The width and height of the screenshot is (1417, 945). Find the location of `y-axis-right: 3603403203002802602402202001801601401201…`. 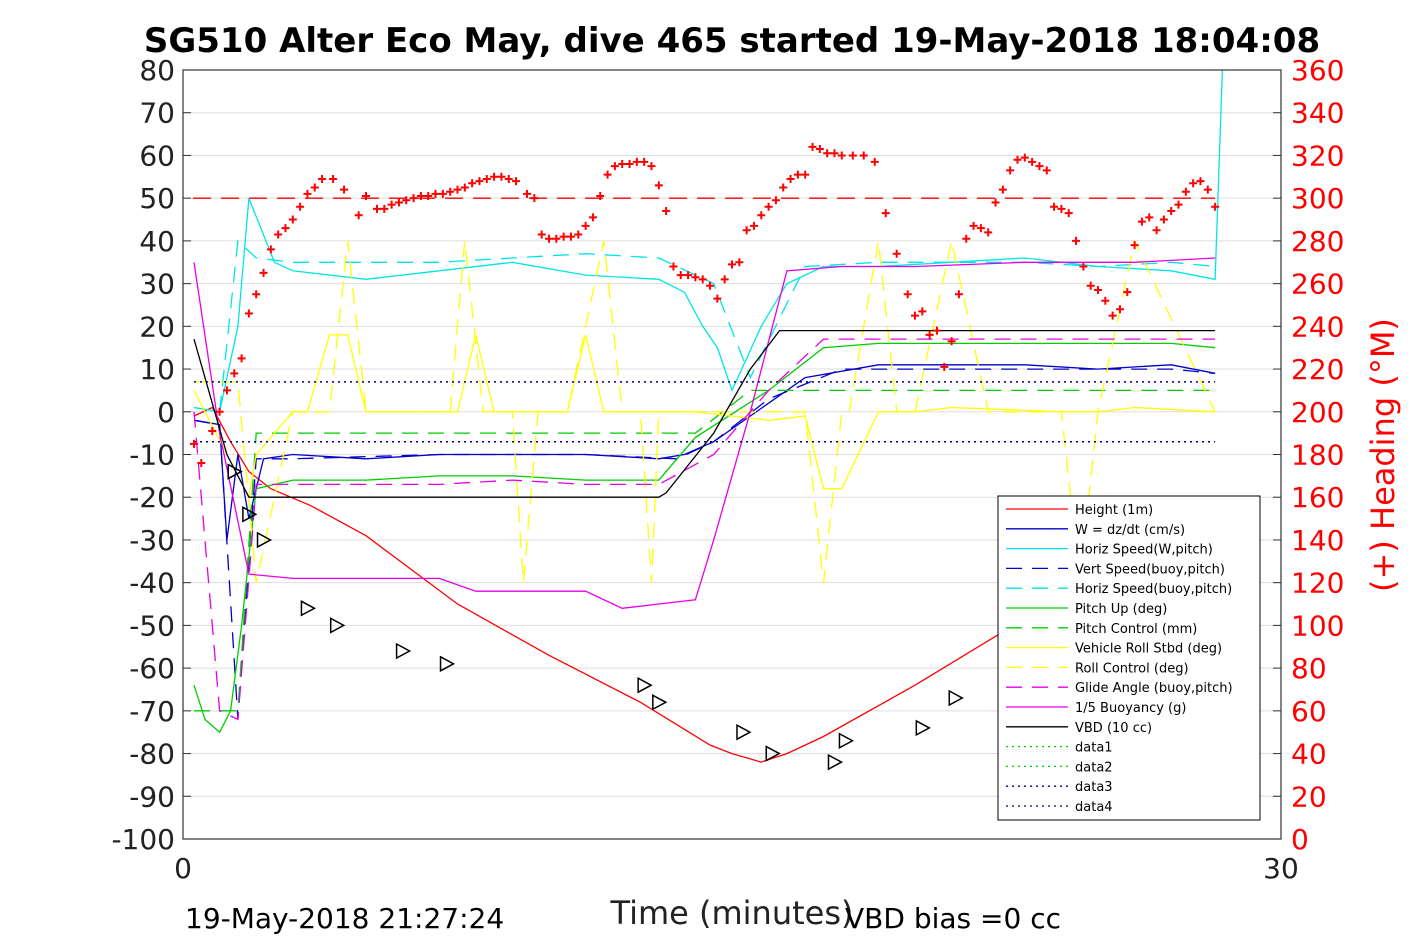

y-axis-right: 3603403203002802602402202001801601401201… is located at coordinates (1308, 455).